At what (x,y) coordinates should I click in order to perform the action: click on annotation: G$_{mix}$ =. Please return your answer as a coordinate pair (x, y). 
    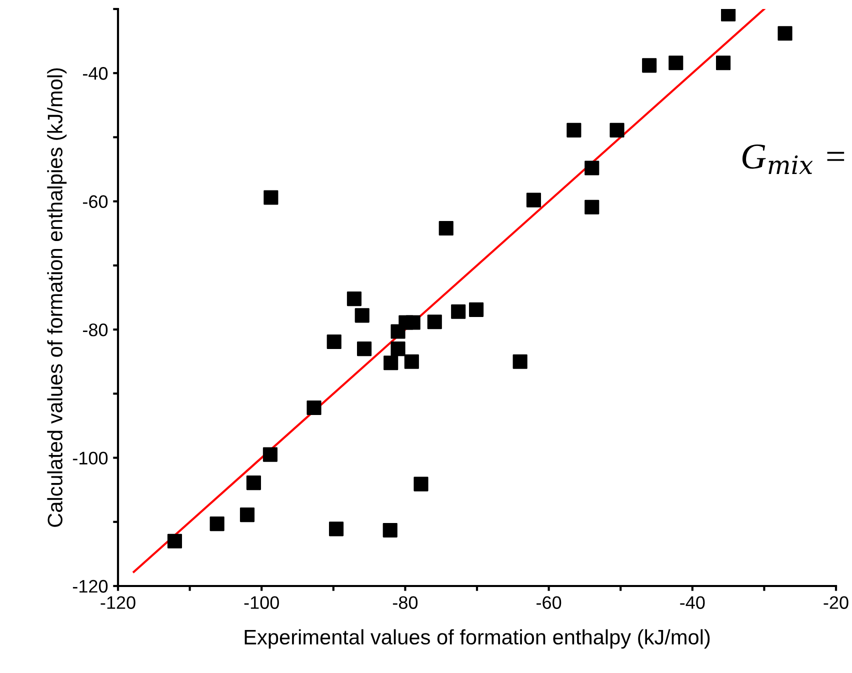
    Looking at the image, I should click on (793, 159).